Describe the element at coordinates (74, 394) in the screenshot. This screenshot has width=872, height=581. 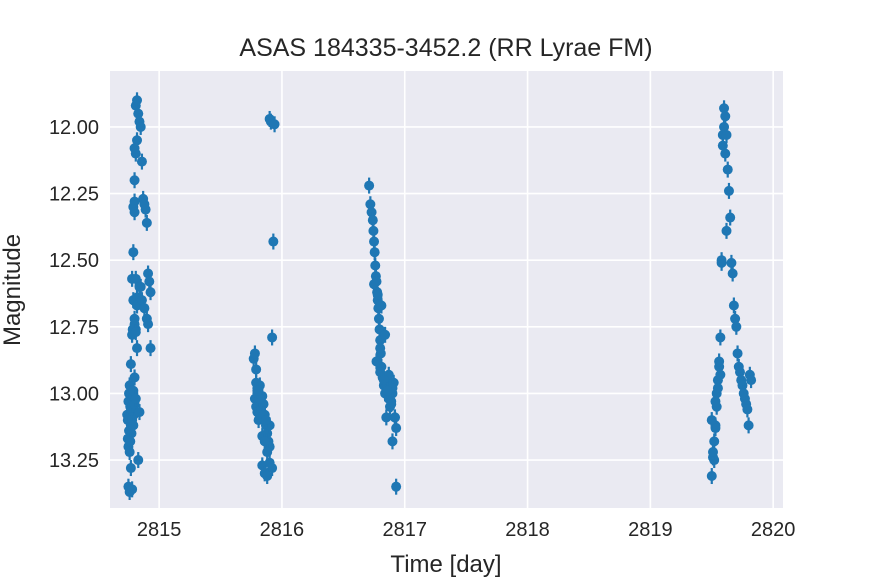
I see `y-tick-label: 13.00` at that location.